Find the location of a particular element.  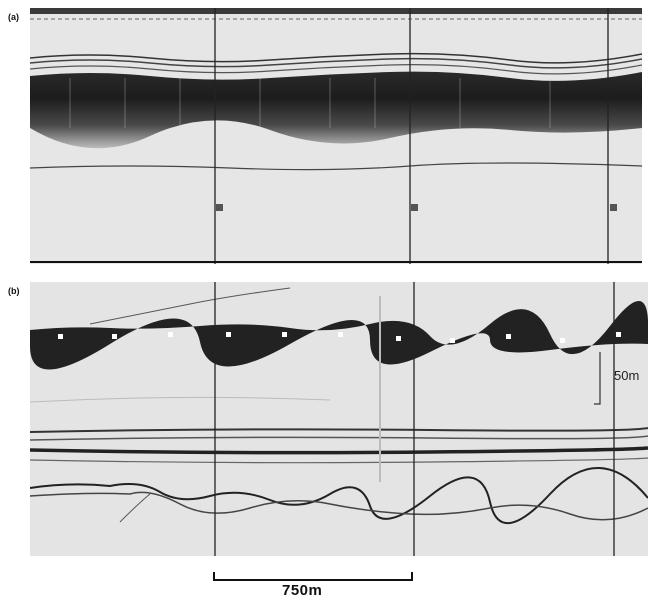

vertical-scale-label: 50m is located at coordinates (627, 375).